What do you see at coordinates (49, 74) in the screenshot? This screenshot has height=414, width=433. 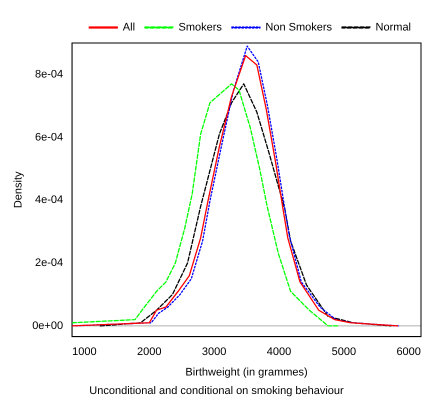 I see `y-tick-label: 8e-04` at bounding box center [49, 74].